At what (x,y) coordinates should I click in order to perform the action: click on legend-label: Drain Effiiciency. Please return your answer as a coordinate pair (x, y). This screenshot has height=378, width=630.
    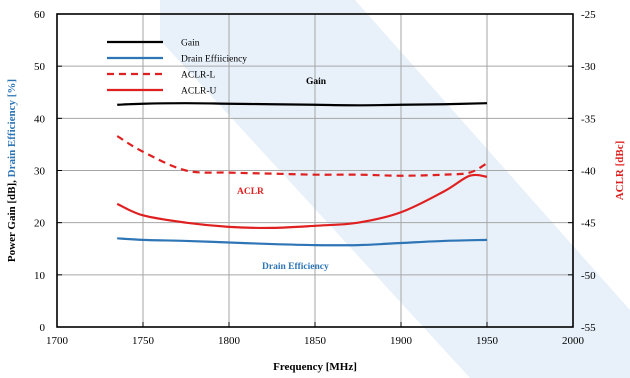
    Looking at the image, I should click on (214, 59).